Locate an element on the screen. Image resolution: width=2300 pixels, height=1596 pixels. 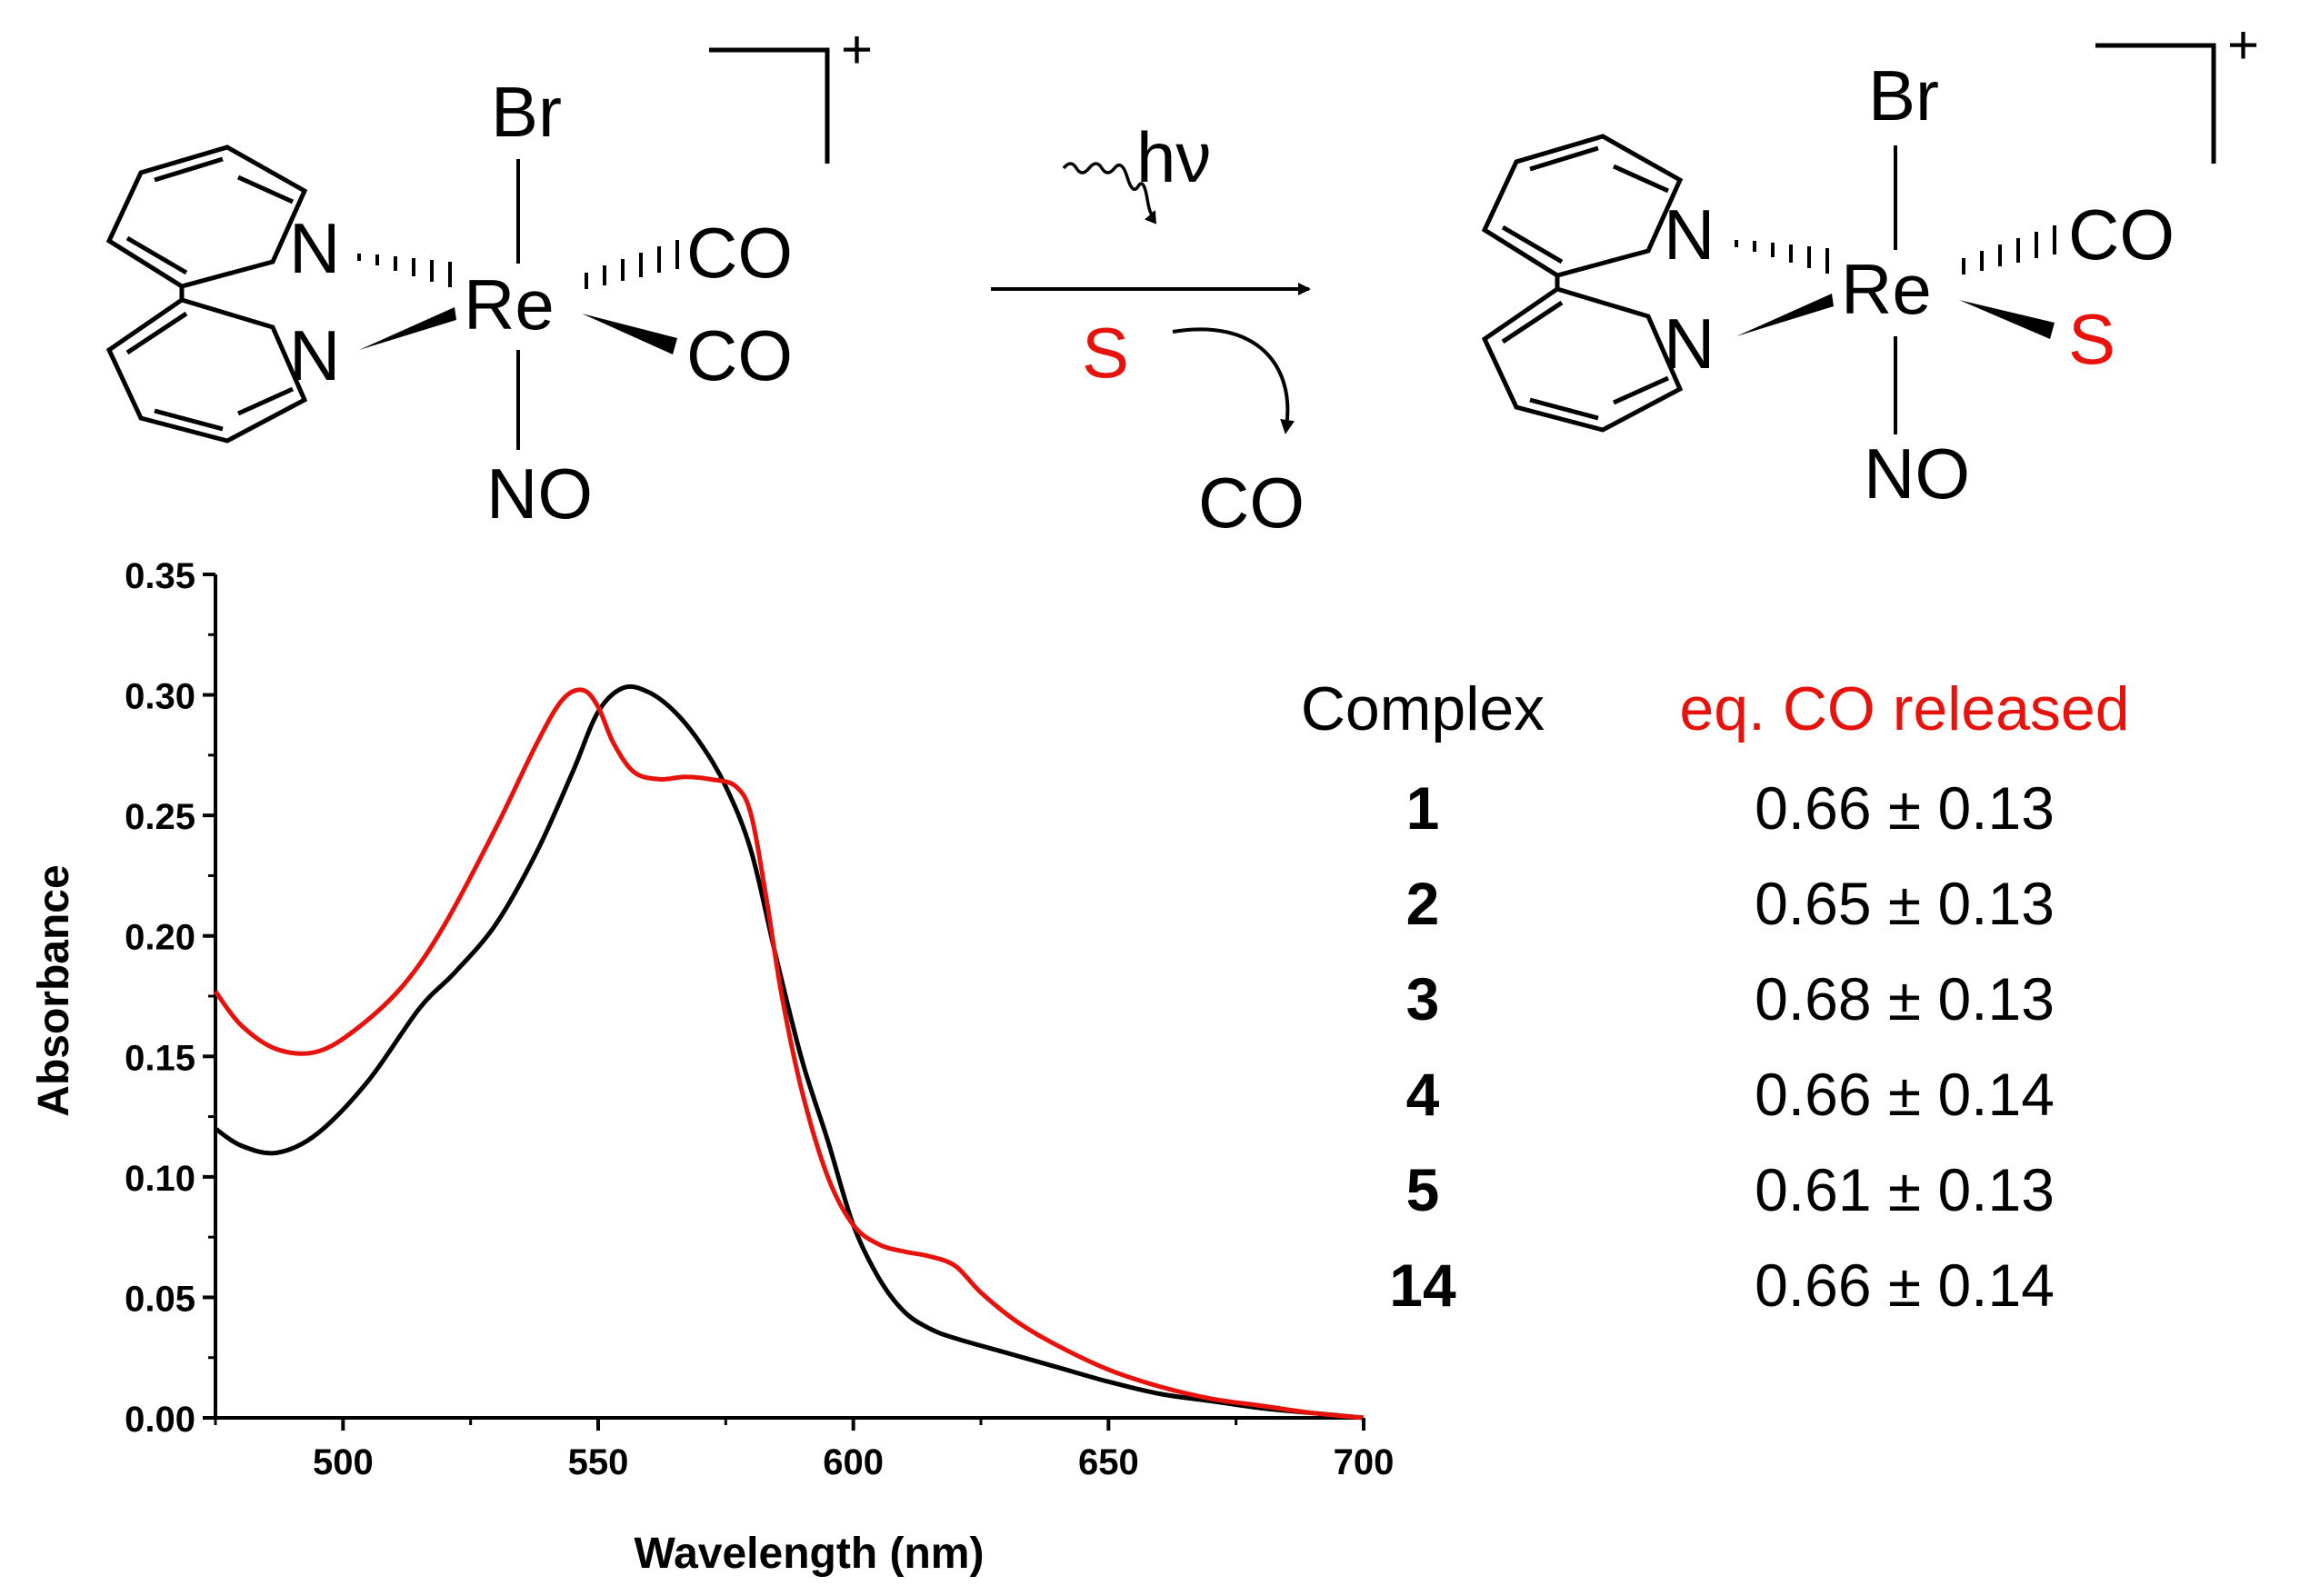
release-curved-arrow-icon is located at coordinates (1233, 380).